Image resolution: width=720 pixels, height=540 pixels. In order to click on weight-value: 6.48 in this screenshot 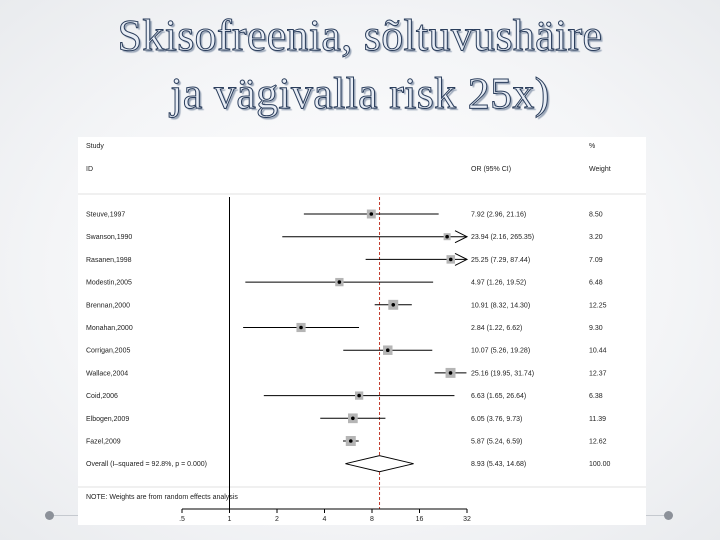, I will do `click(596, 283)`.